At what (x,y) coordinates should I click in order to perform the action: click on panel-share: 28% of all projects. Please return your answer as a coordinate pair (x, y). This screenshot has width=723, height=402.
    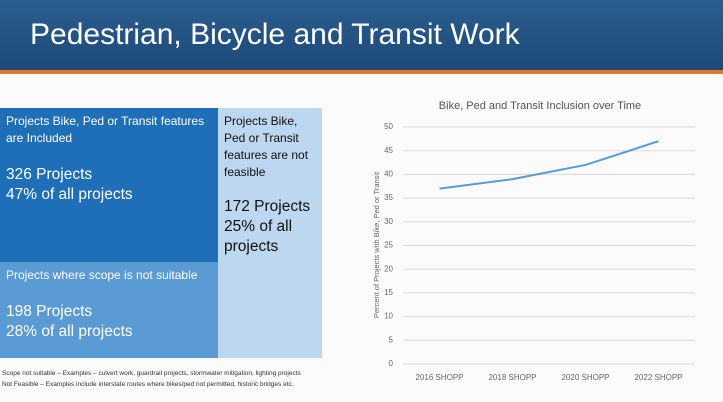
    Looking at the image, I should click on (69, 331).